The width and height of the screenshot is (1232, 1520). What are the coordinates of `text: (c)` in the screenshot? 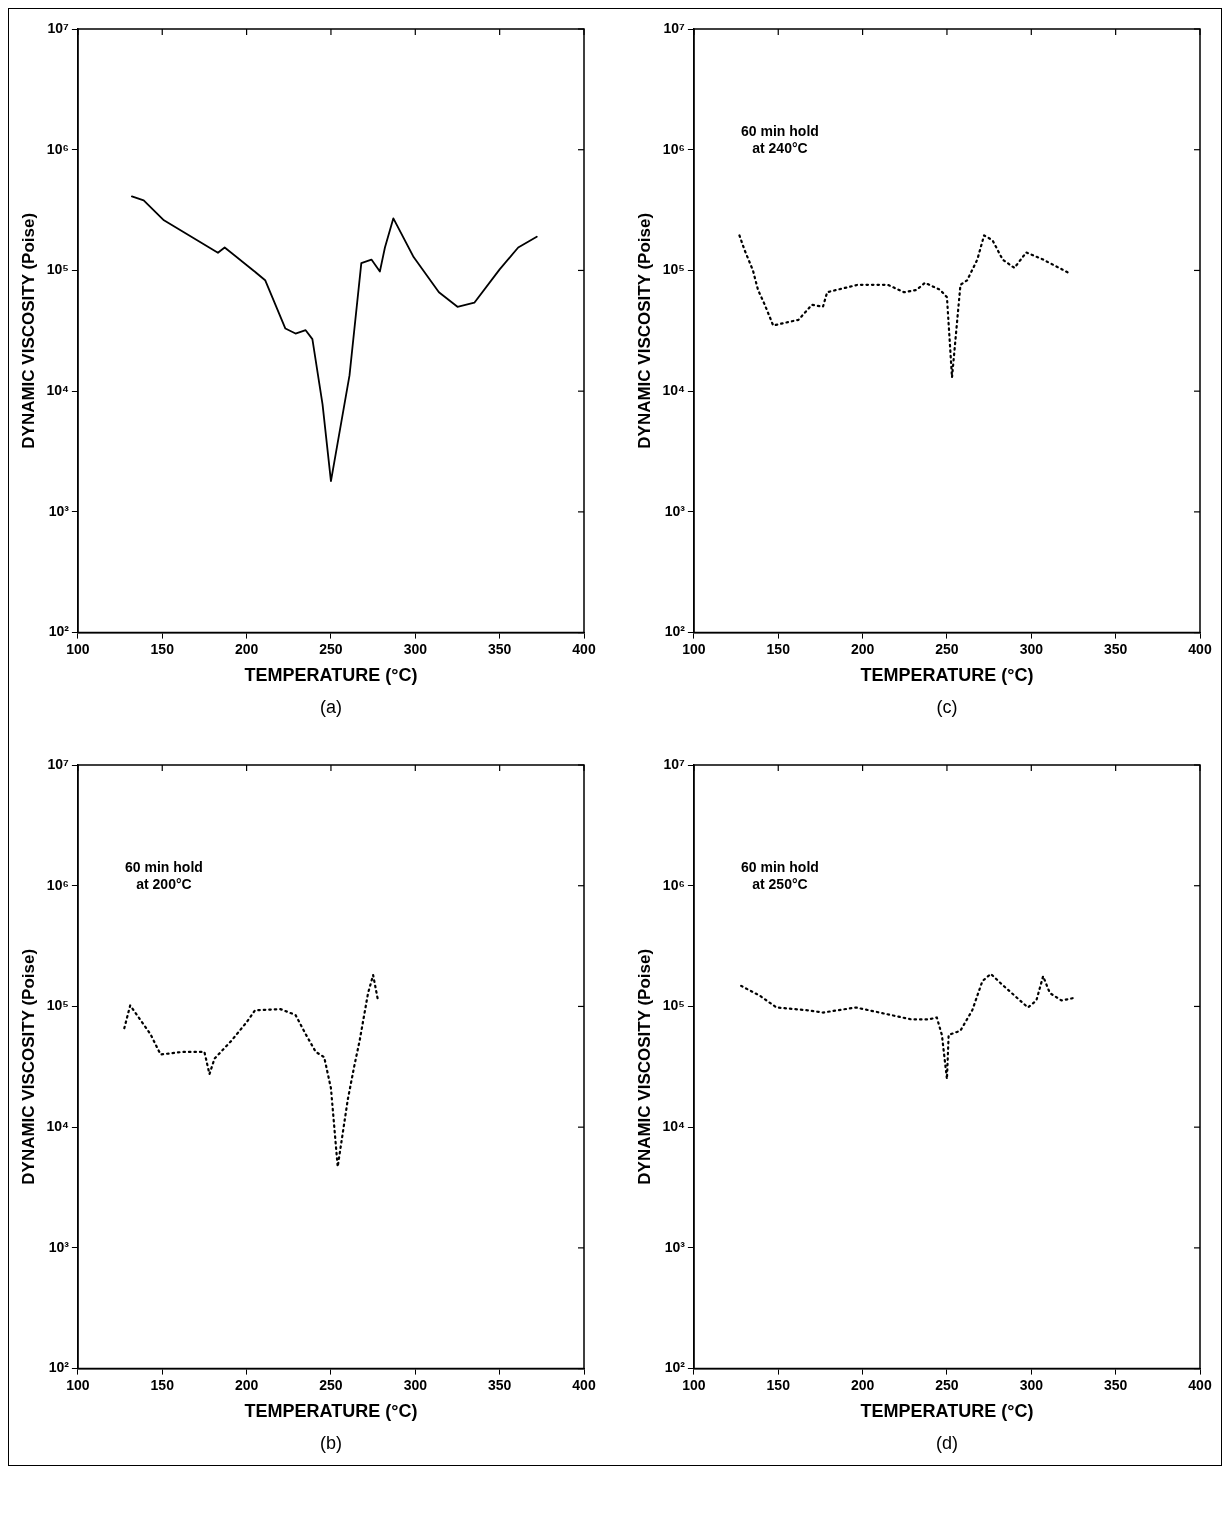 It's located at (947, 706).